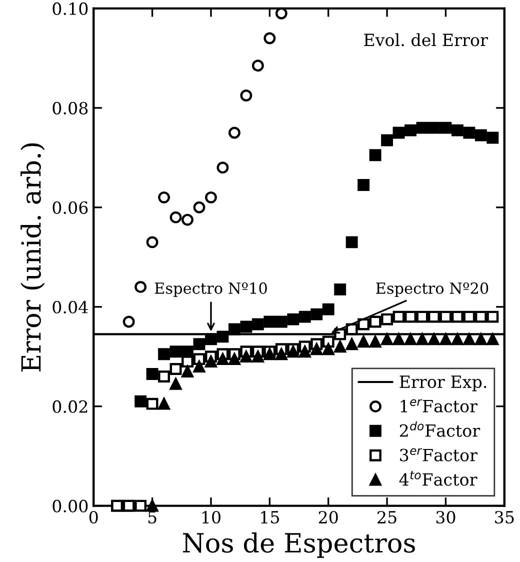  Describe the element at coordinates (299, 545) in the screenshot. I see `x-axis-title: Nos de Espectros` at that location.